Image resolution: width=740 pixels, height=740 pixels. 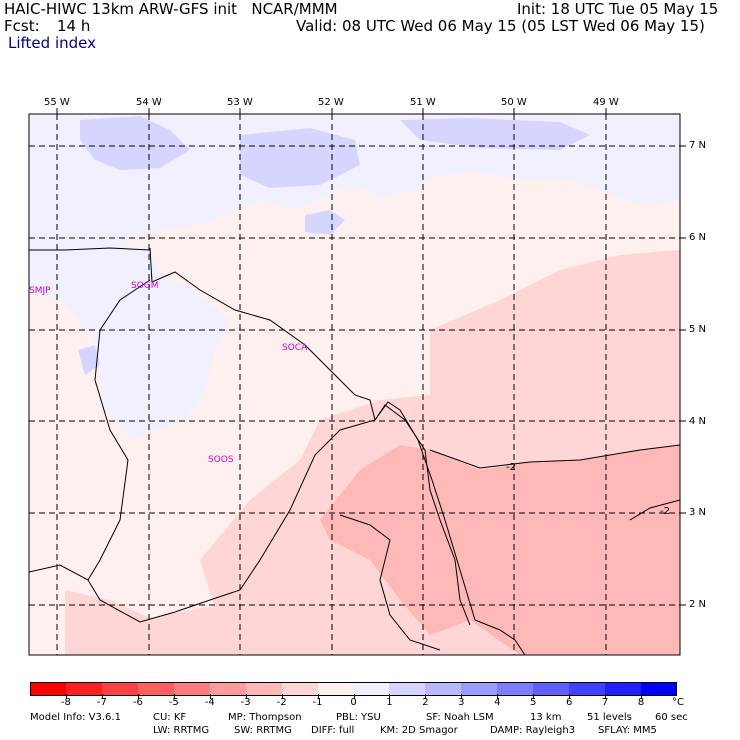 I want to click on contour-label-1: -2, so click(x=511, y=467).